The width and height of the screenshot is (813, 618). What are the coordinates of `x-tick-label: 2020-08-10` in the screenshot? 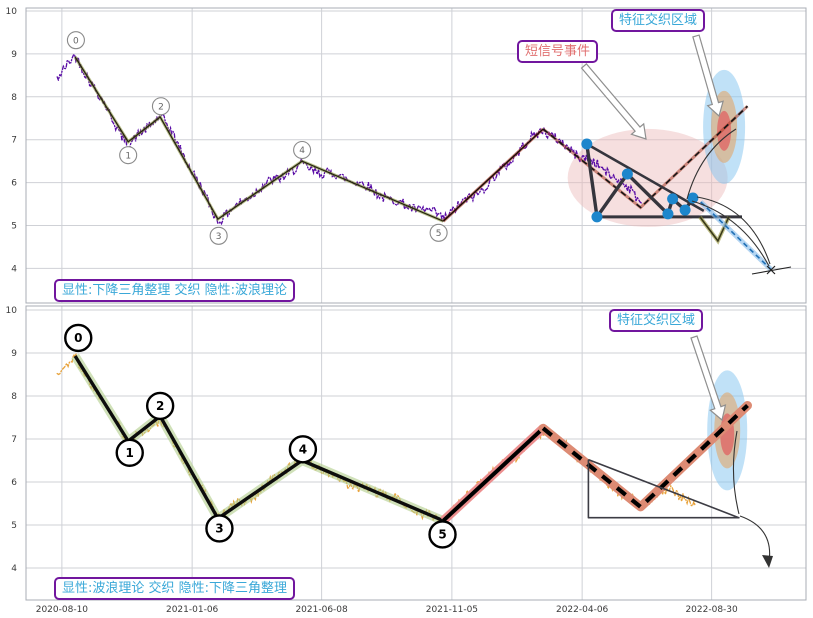 It's located at (62, 610).